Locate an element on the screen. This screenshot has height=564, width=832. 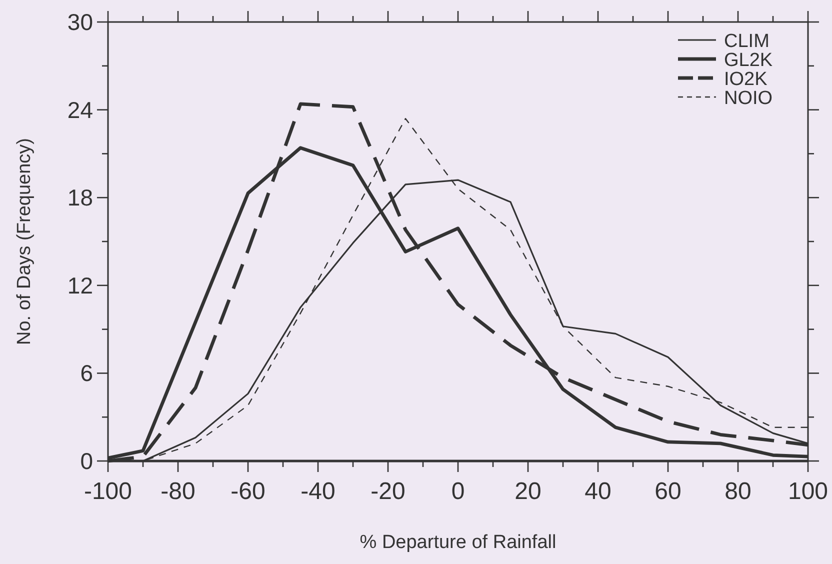
x-tick-label: -100 is located at coordinates (108, 491).